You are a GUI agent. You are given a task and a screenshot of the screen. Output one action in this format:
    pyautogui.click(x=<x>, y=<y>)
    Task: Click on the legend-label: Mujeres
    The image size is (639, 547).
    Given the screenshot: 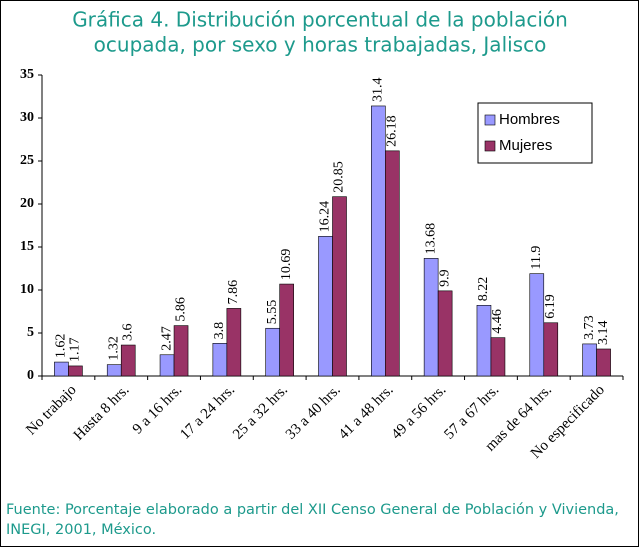 What is the action you would take?
    pyautogui.click(x=525, y=145)
    